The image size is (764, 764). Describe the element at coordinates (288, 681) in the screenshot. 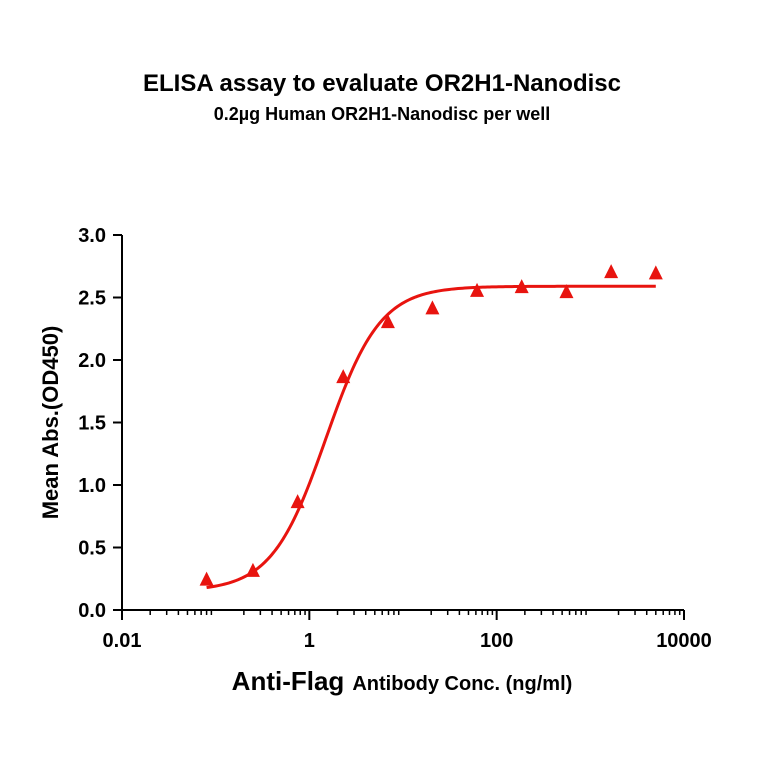

I see `x-axis-label-main: Anti-Flag` at that location.